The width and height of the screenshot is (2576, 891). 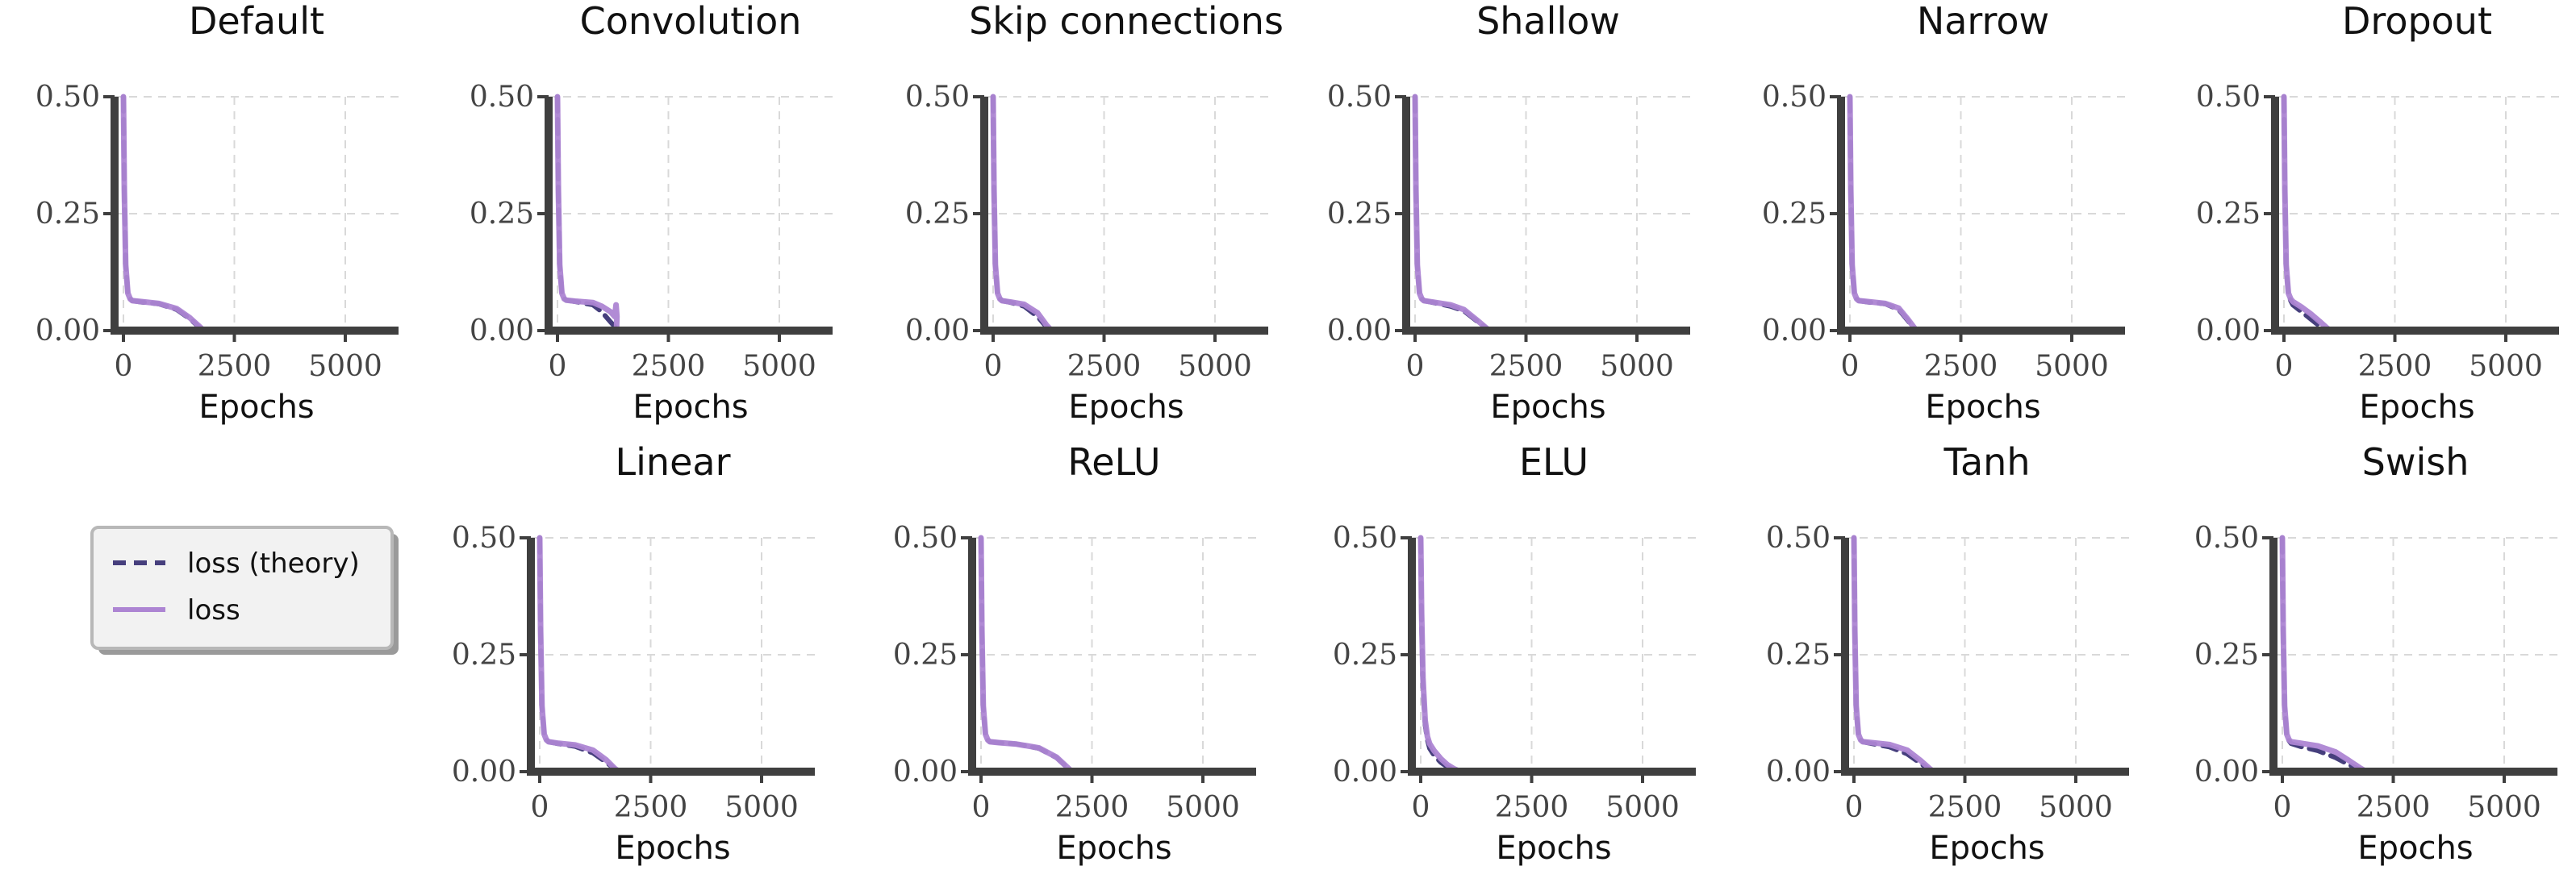 What do you see at coordinates (691, 21) in the screenshot?
I see `subplot-title: Convolution` at bounding box center [691, 21].